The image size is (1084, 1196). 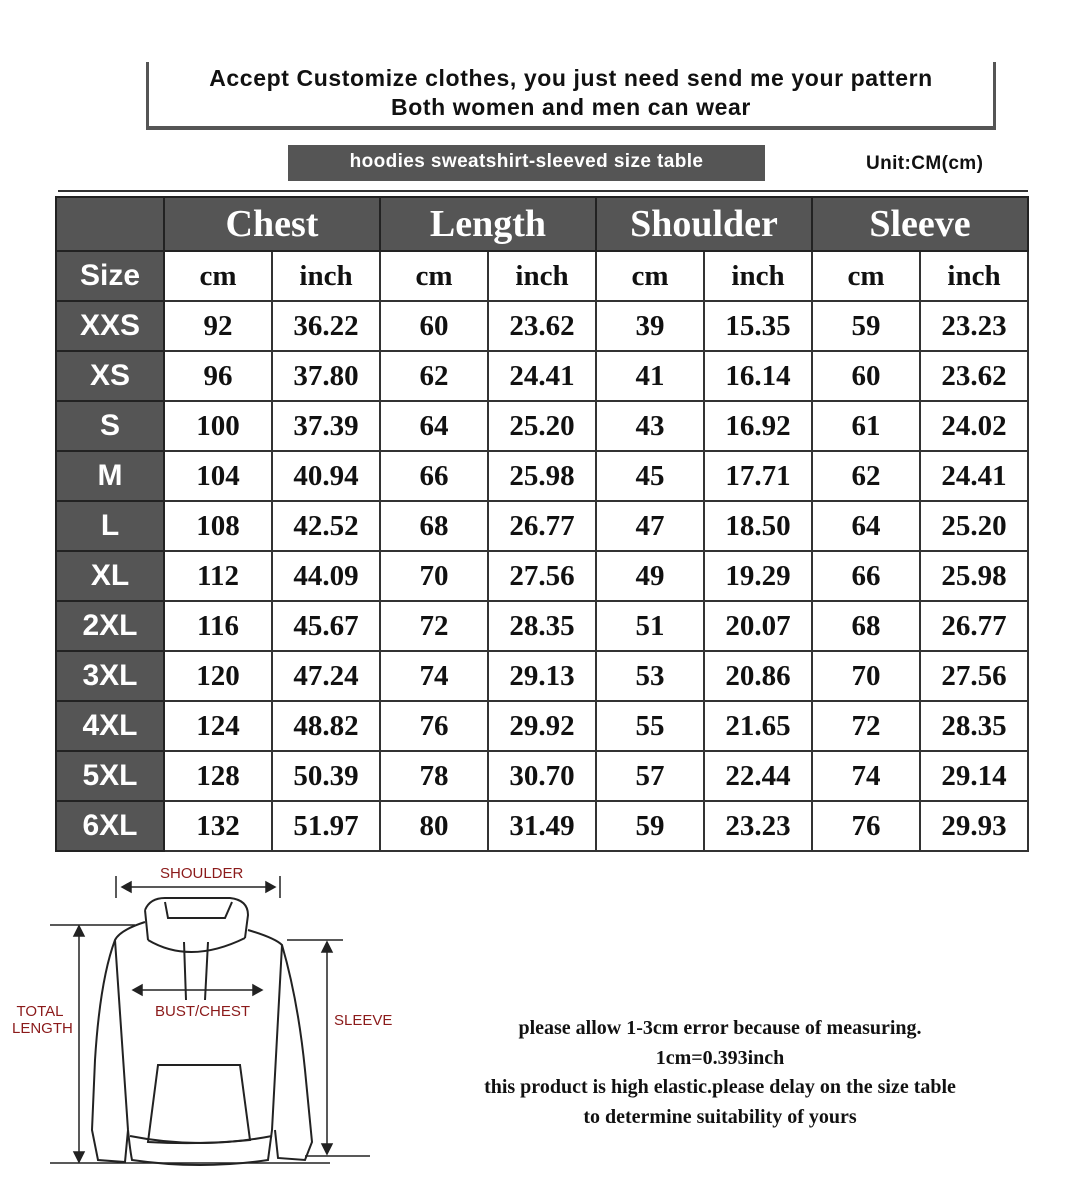 I want to click on table-row: XS 96 37.80 62 24.41 41 16.14 60 23.62, so click(x=542, y=376).